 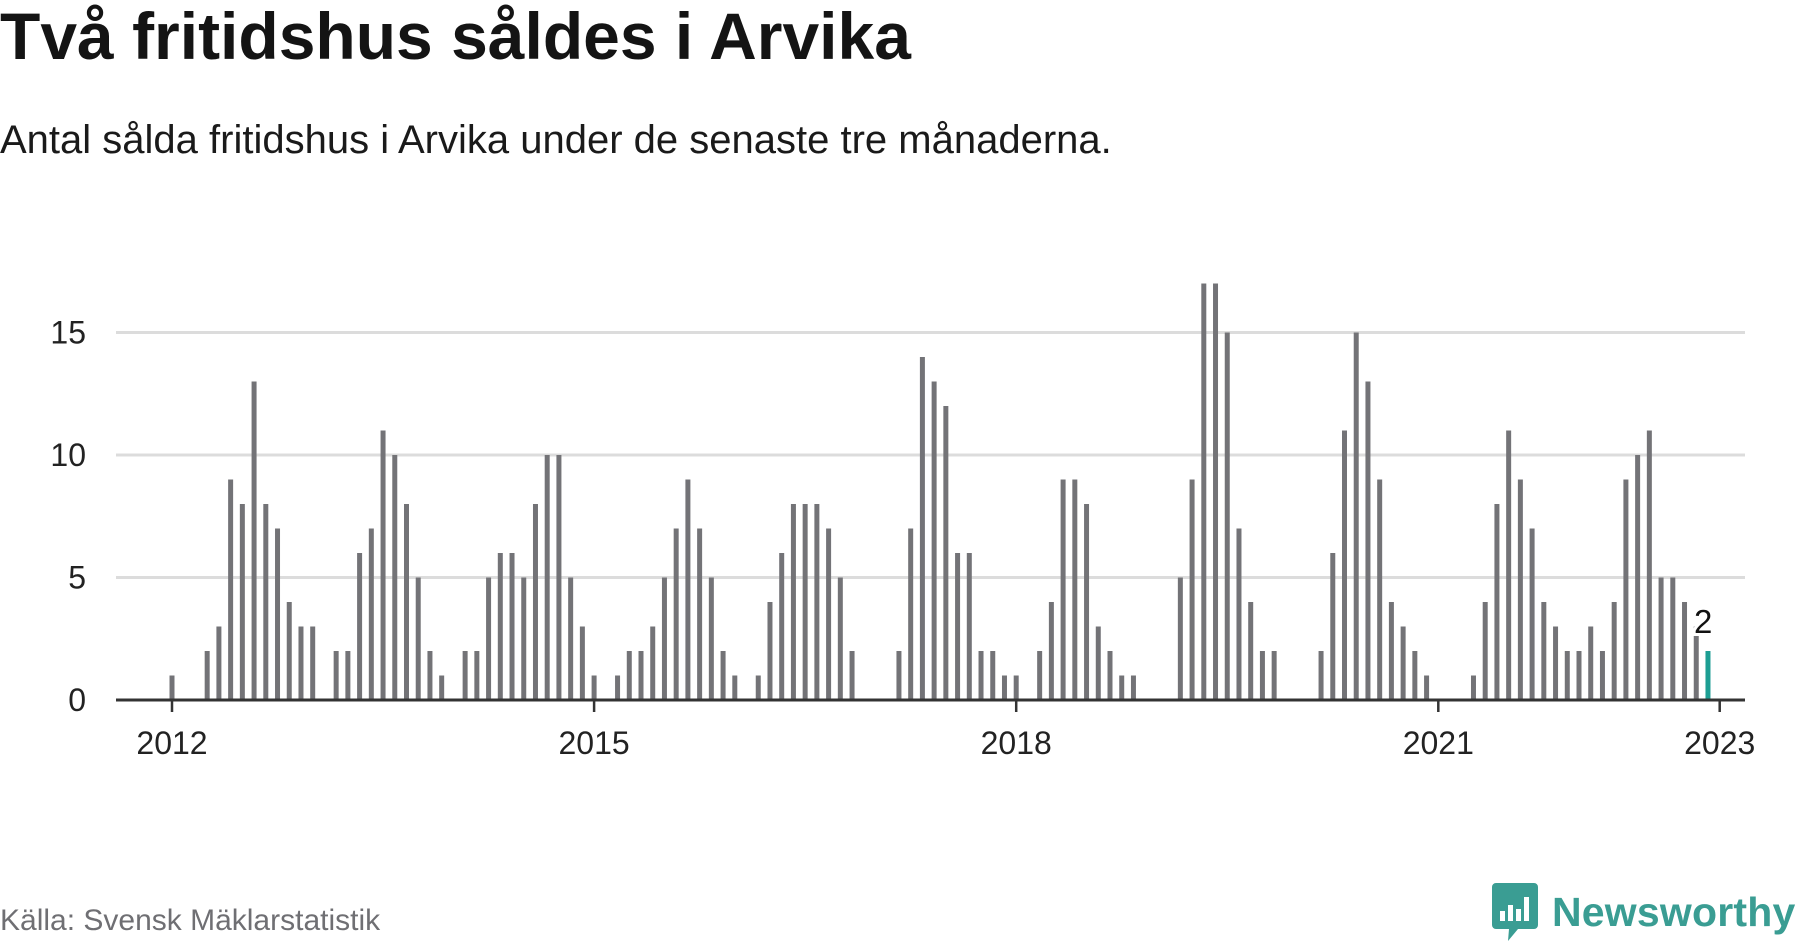 I want to click on y-tick-label: 15, so click(x=68, y=333).